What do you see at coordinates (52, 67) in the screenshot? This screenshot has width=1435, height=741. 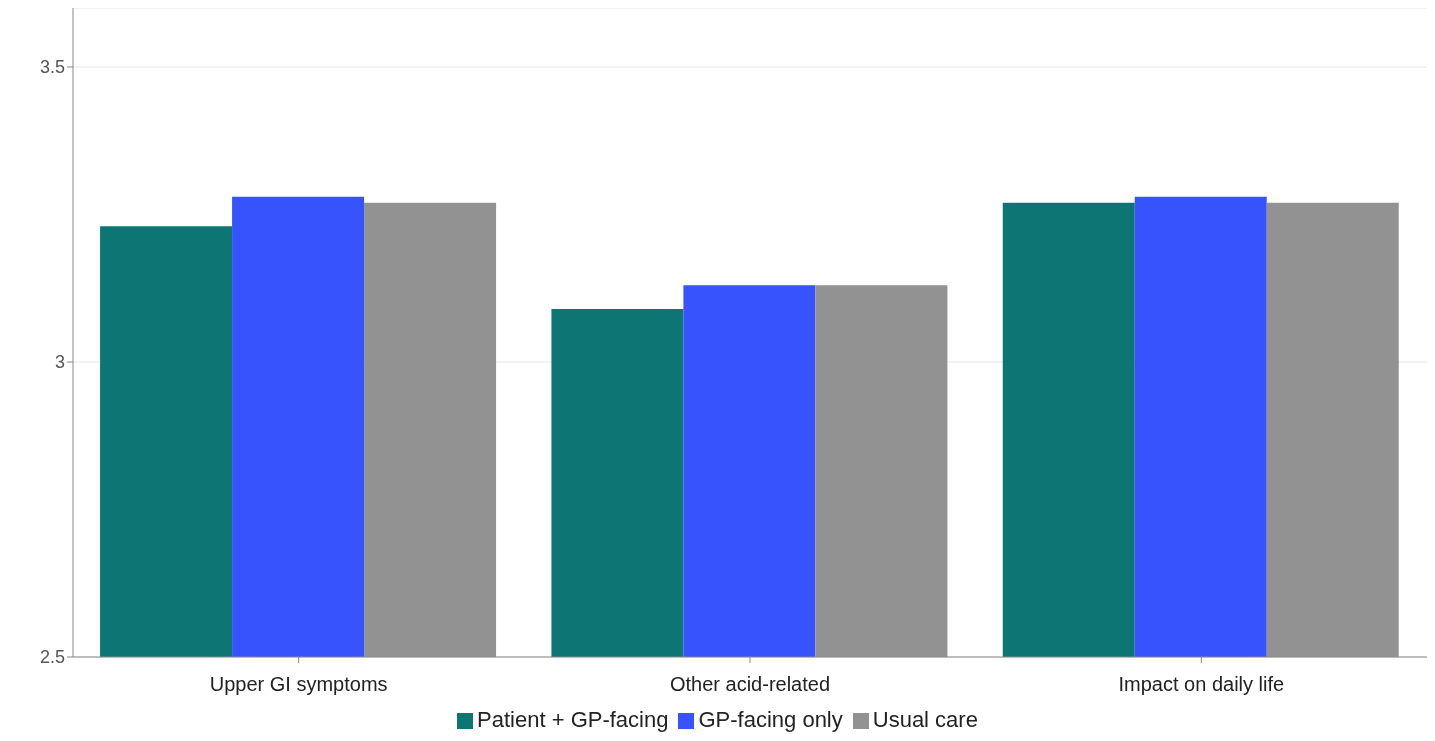 I see `y-tick-label: 3.5` at bounding box center [52, 67].